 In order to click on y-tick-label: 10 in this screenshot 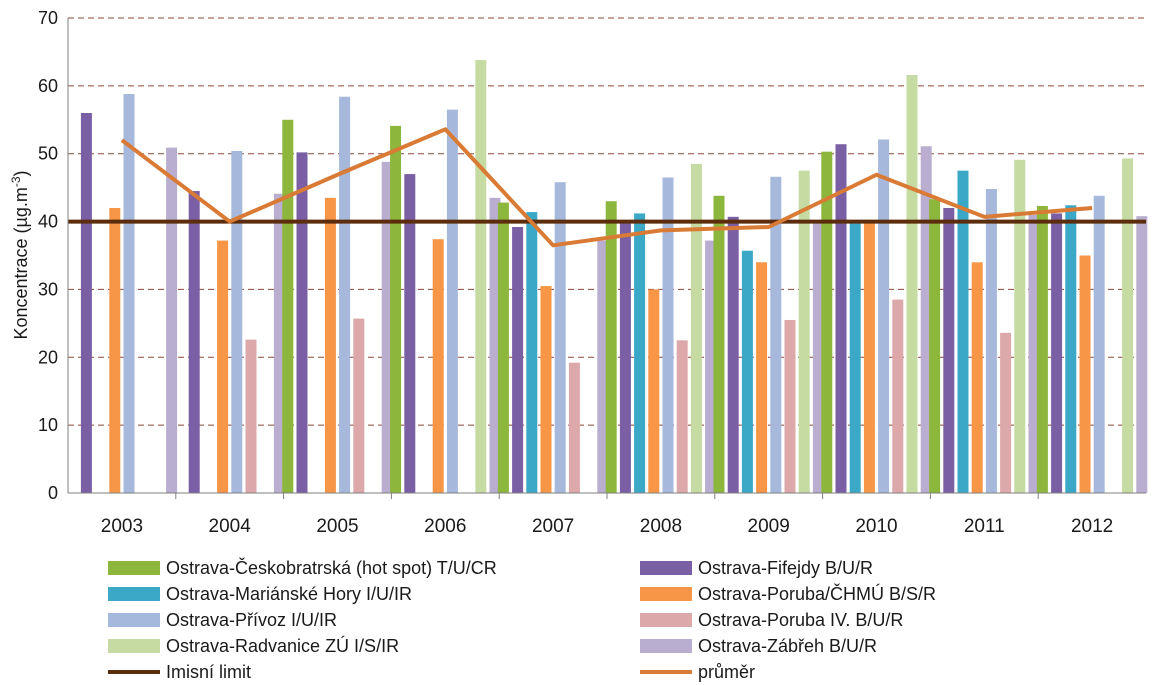, I will do `click(48, 425)`.